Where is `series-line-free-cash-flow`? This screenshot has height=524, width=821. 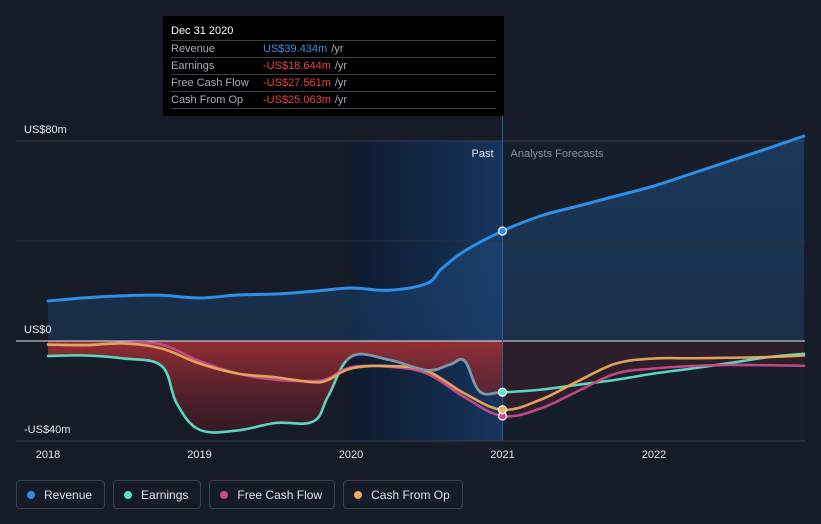
series-line-free-cash-flow is located at coordinates (426, 379).